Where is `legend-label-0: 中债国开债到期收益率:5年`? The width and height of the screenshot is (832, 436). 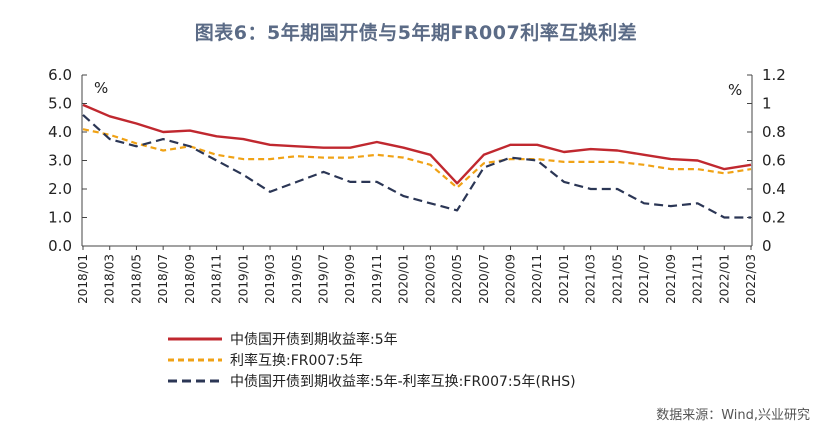
legend-label-0: 中债国开债到期收益率:5年 is located at coordinates (314, 339).